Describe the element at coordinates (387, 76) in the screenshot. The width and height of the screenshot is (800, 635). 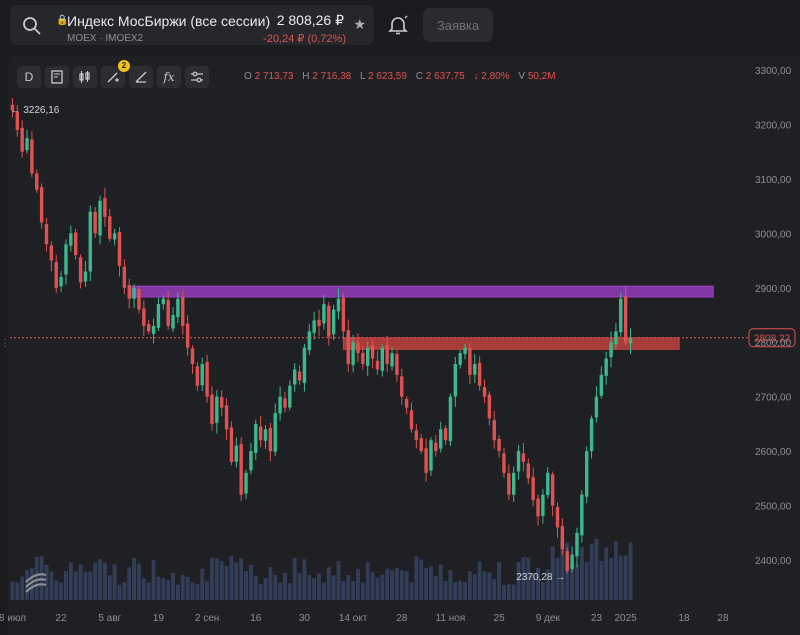
I see `ohlc-low: 2 623,59` at that location.